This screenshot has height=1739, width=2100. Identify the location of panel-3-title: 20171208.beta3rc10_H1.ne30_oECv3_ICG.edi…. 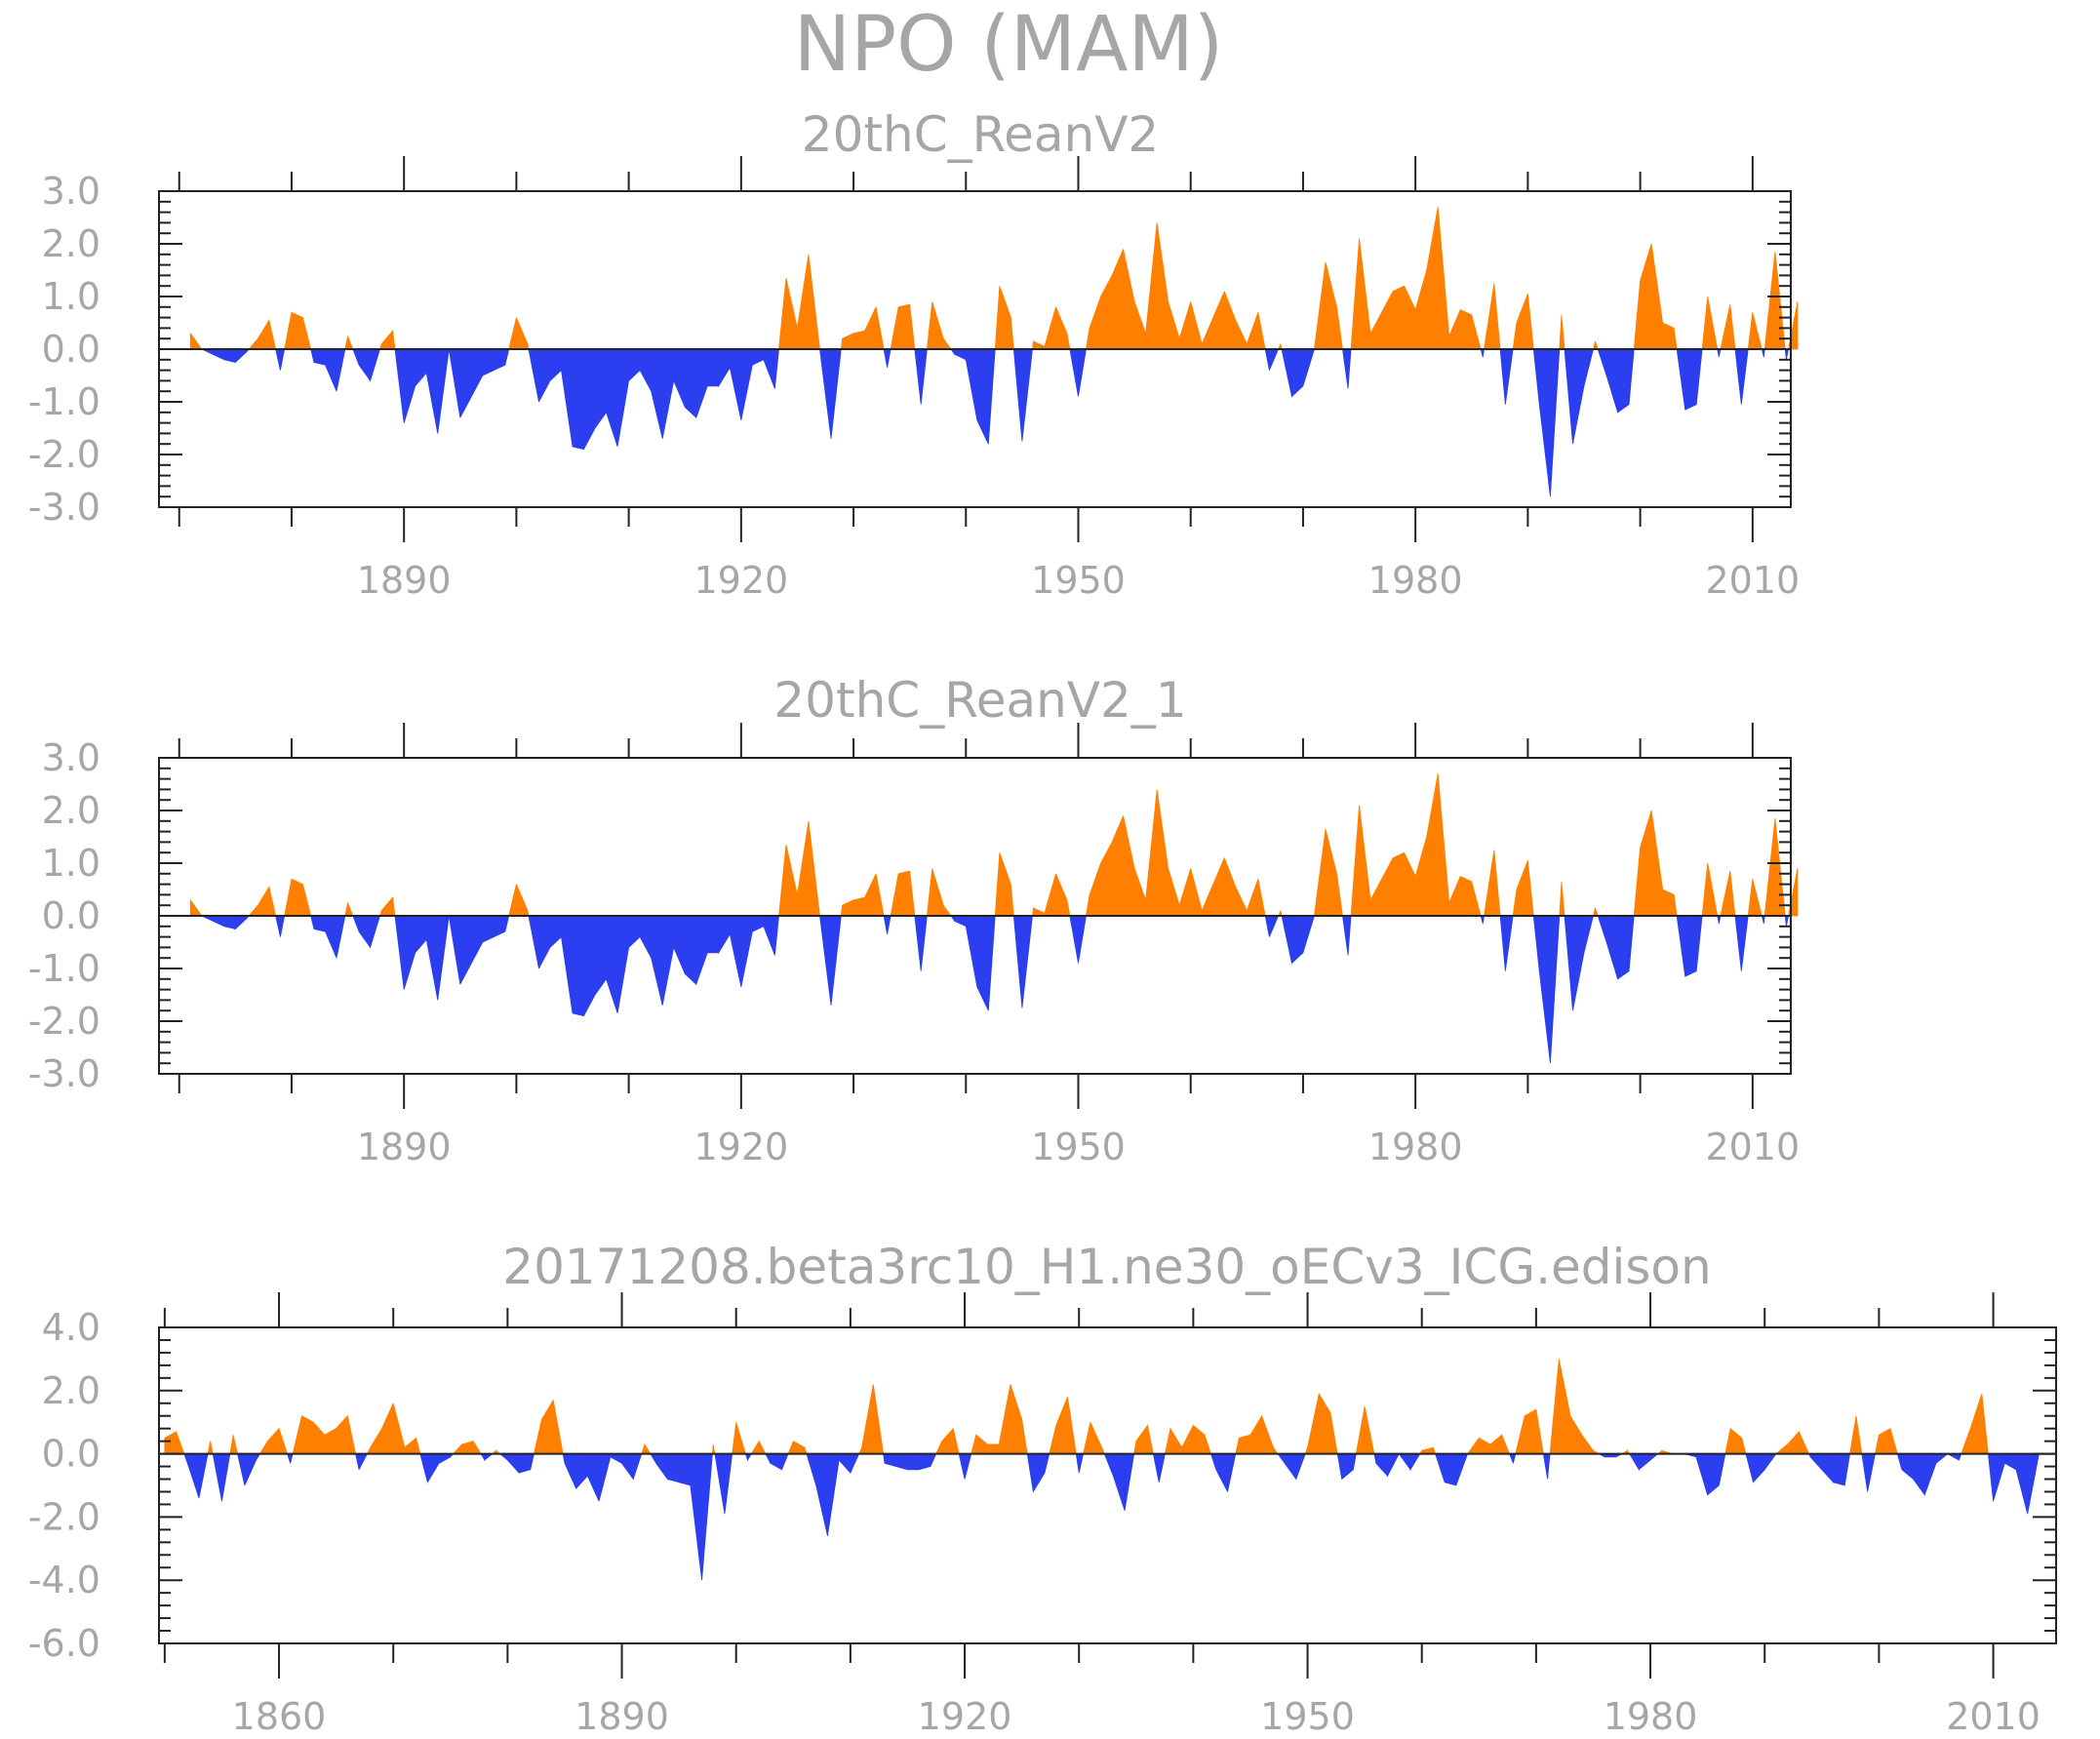
(1106, 1267).